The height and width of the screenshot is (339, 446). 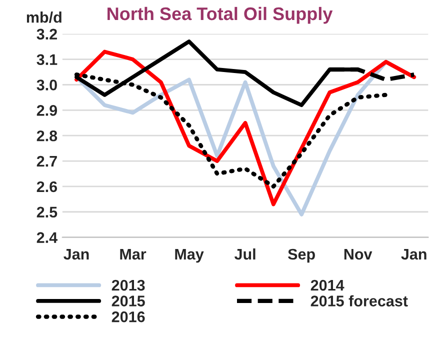 What do you see at coordinates (47, 186) in the screenshot?
I see `y-tick-label: 2.6` at bounding box center [47, 186].